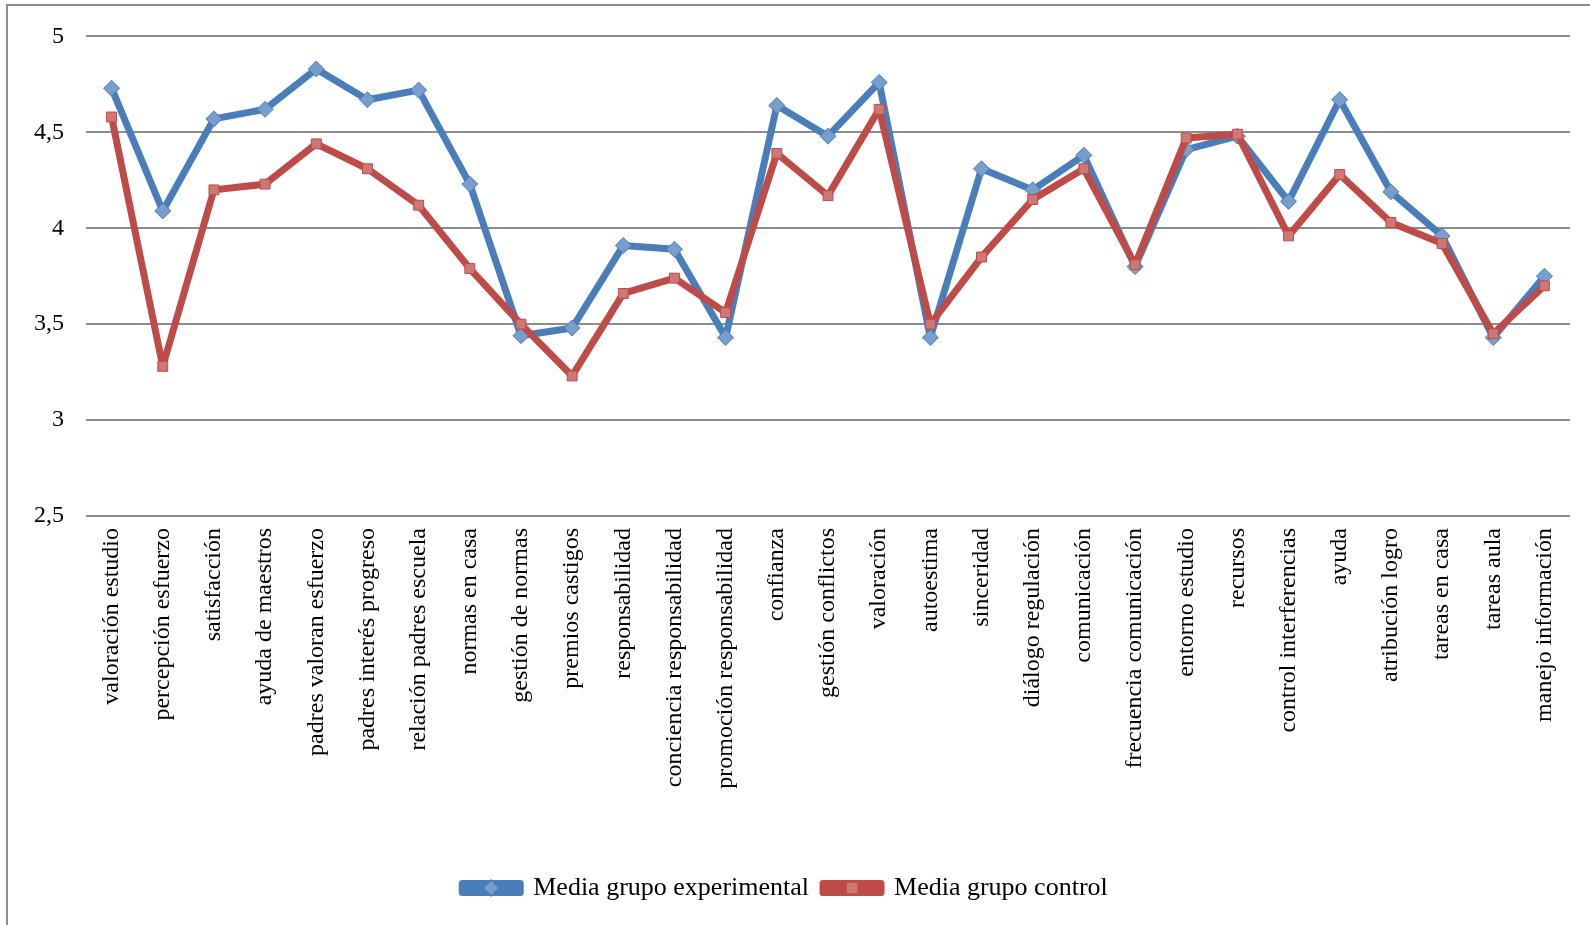 The image size is (1590, 925). Describe the element at coordinates (1082, 595) in the screenshot. I see `x-tick-label: comunicación` at that location.